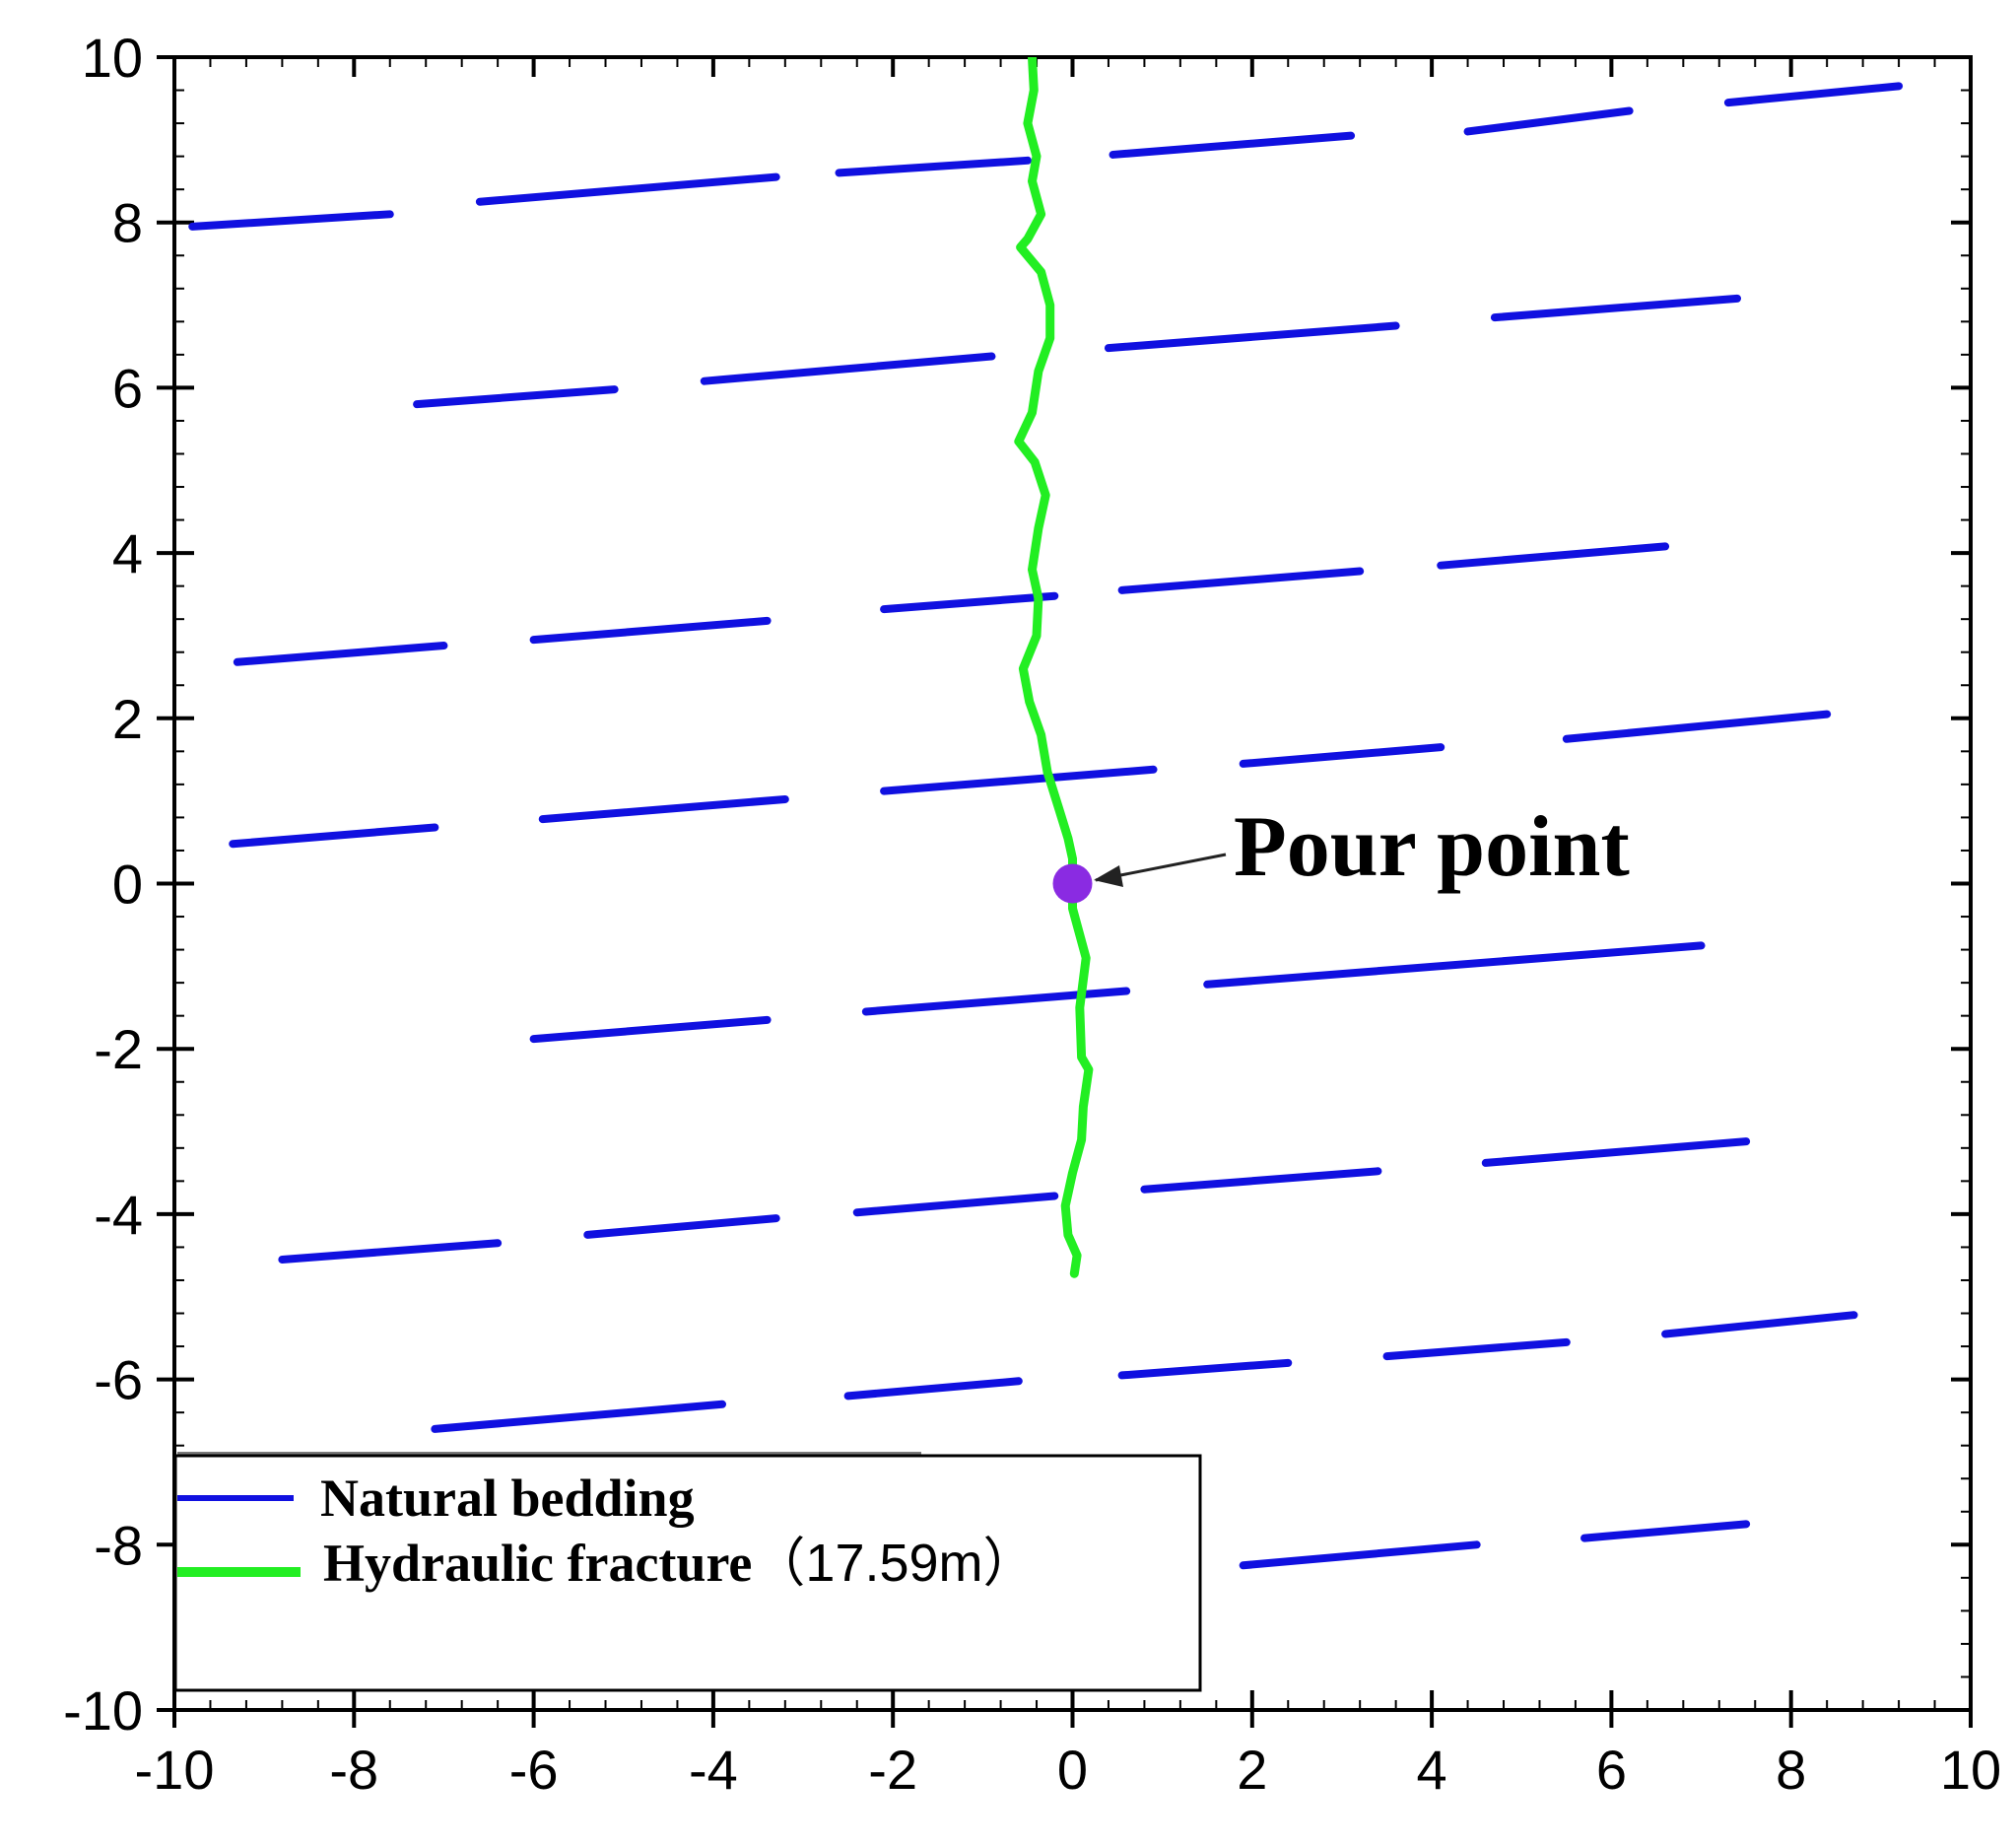 This screenshot has width=2016, height=1846. Describe the element at coordinates (175, 1770) in the screenshot. I see `x-tick-label: -10` at that location.